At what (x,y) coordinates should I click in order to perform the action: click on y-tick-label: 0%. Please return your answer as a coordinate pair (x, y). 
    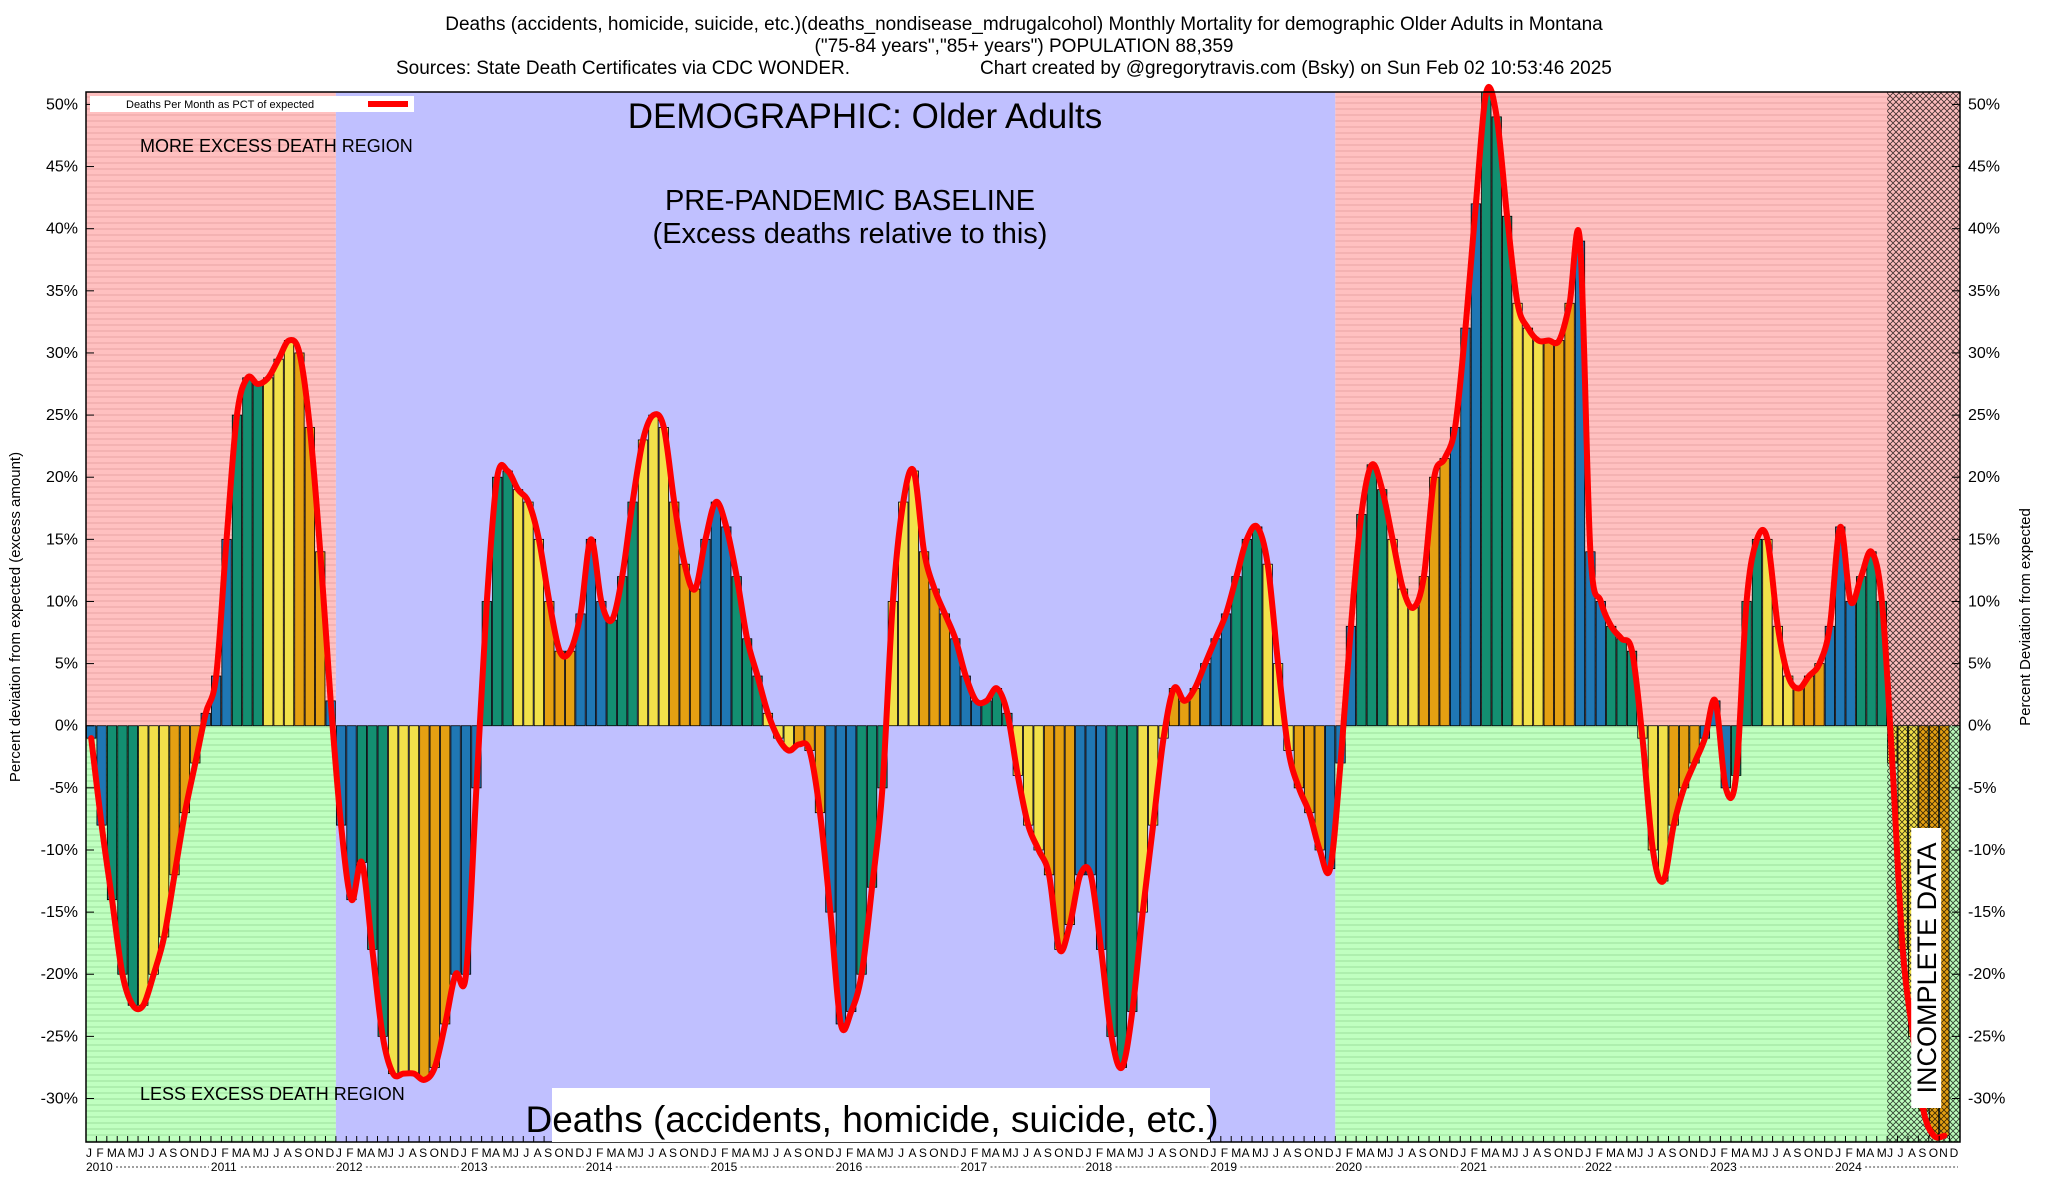
    Looking at the image, I should click on (66, 726).